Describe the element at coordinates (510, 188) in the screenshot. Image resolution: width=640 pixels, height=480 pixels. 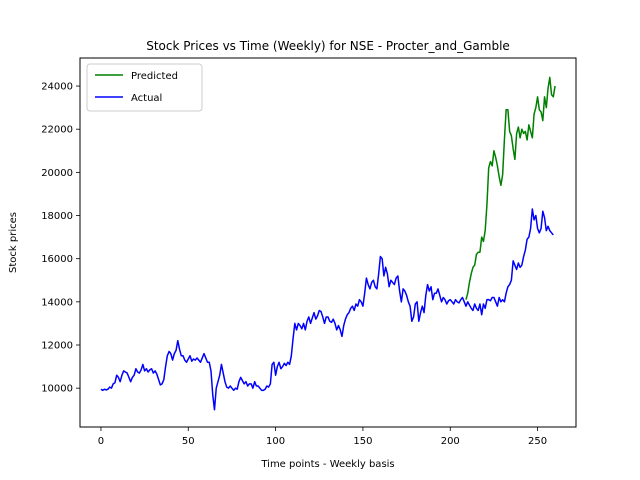
I see `series-line-predicted` at that location.